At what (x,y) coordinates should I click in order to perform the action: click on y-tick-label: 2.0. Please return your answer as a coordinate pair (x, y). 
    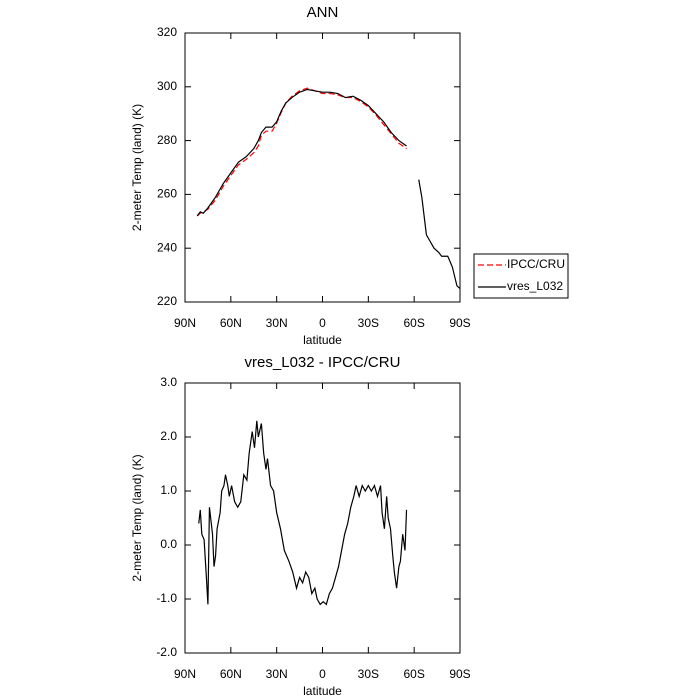
    Looking at the image, I should click on (168, 436).